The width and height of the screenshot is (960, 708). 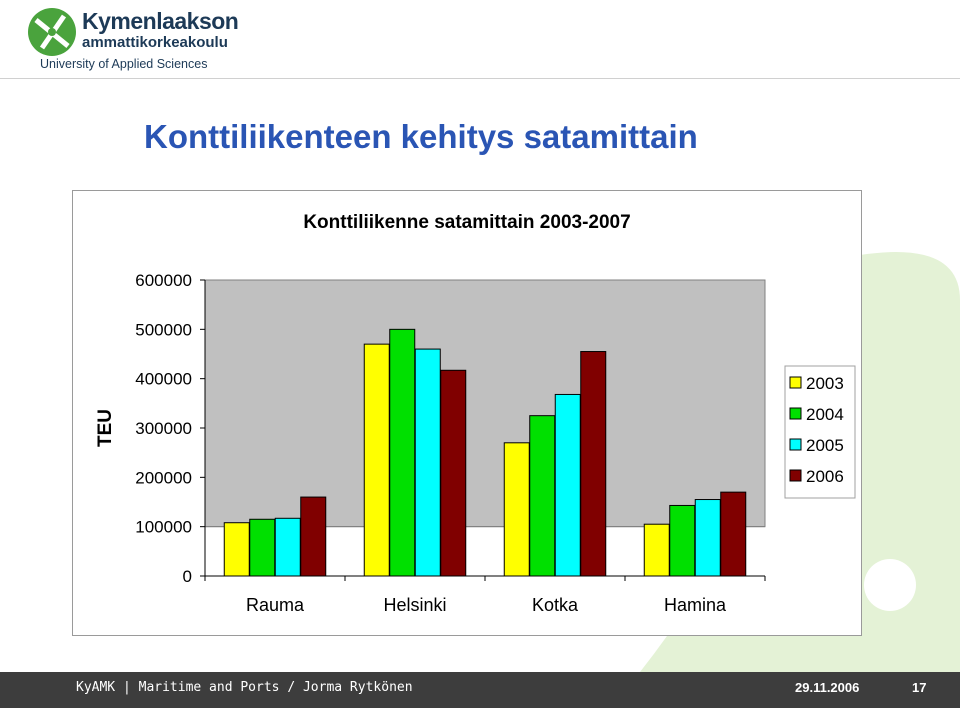 What do you see at coordinates (155, 42) in the screenshot?
I see `logo-text-secondary: ammattikorkeakoulu` at bounding box center [155, 42].